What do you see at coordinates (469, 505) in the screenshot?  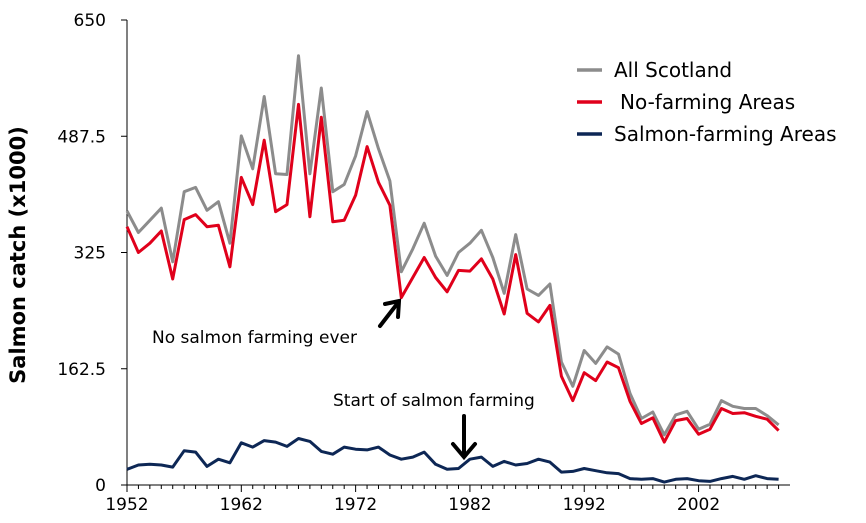 I see `x-tick-label: 1982` at bounding box center [469, 505].